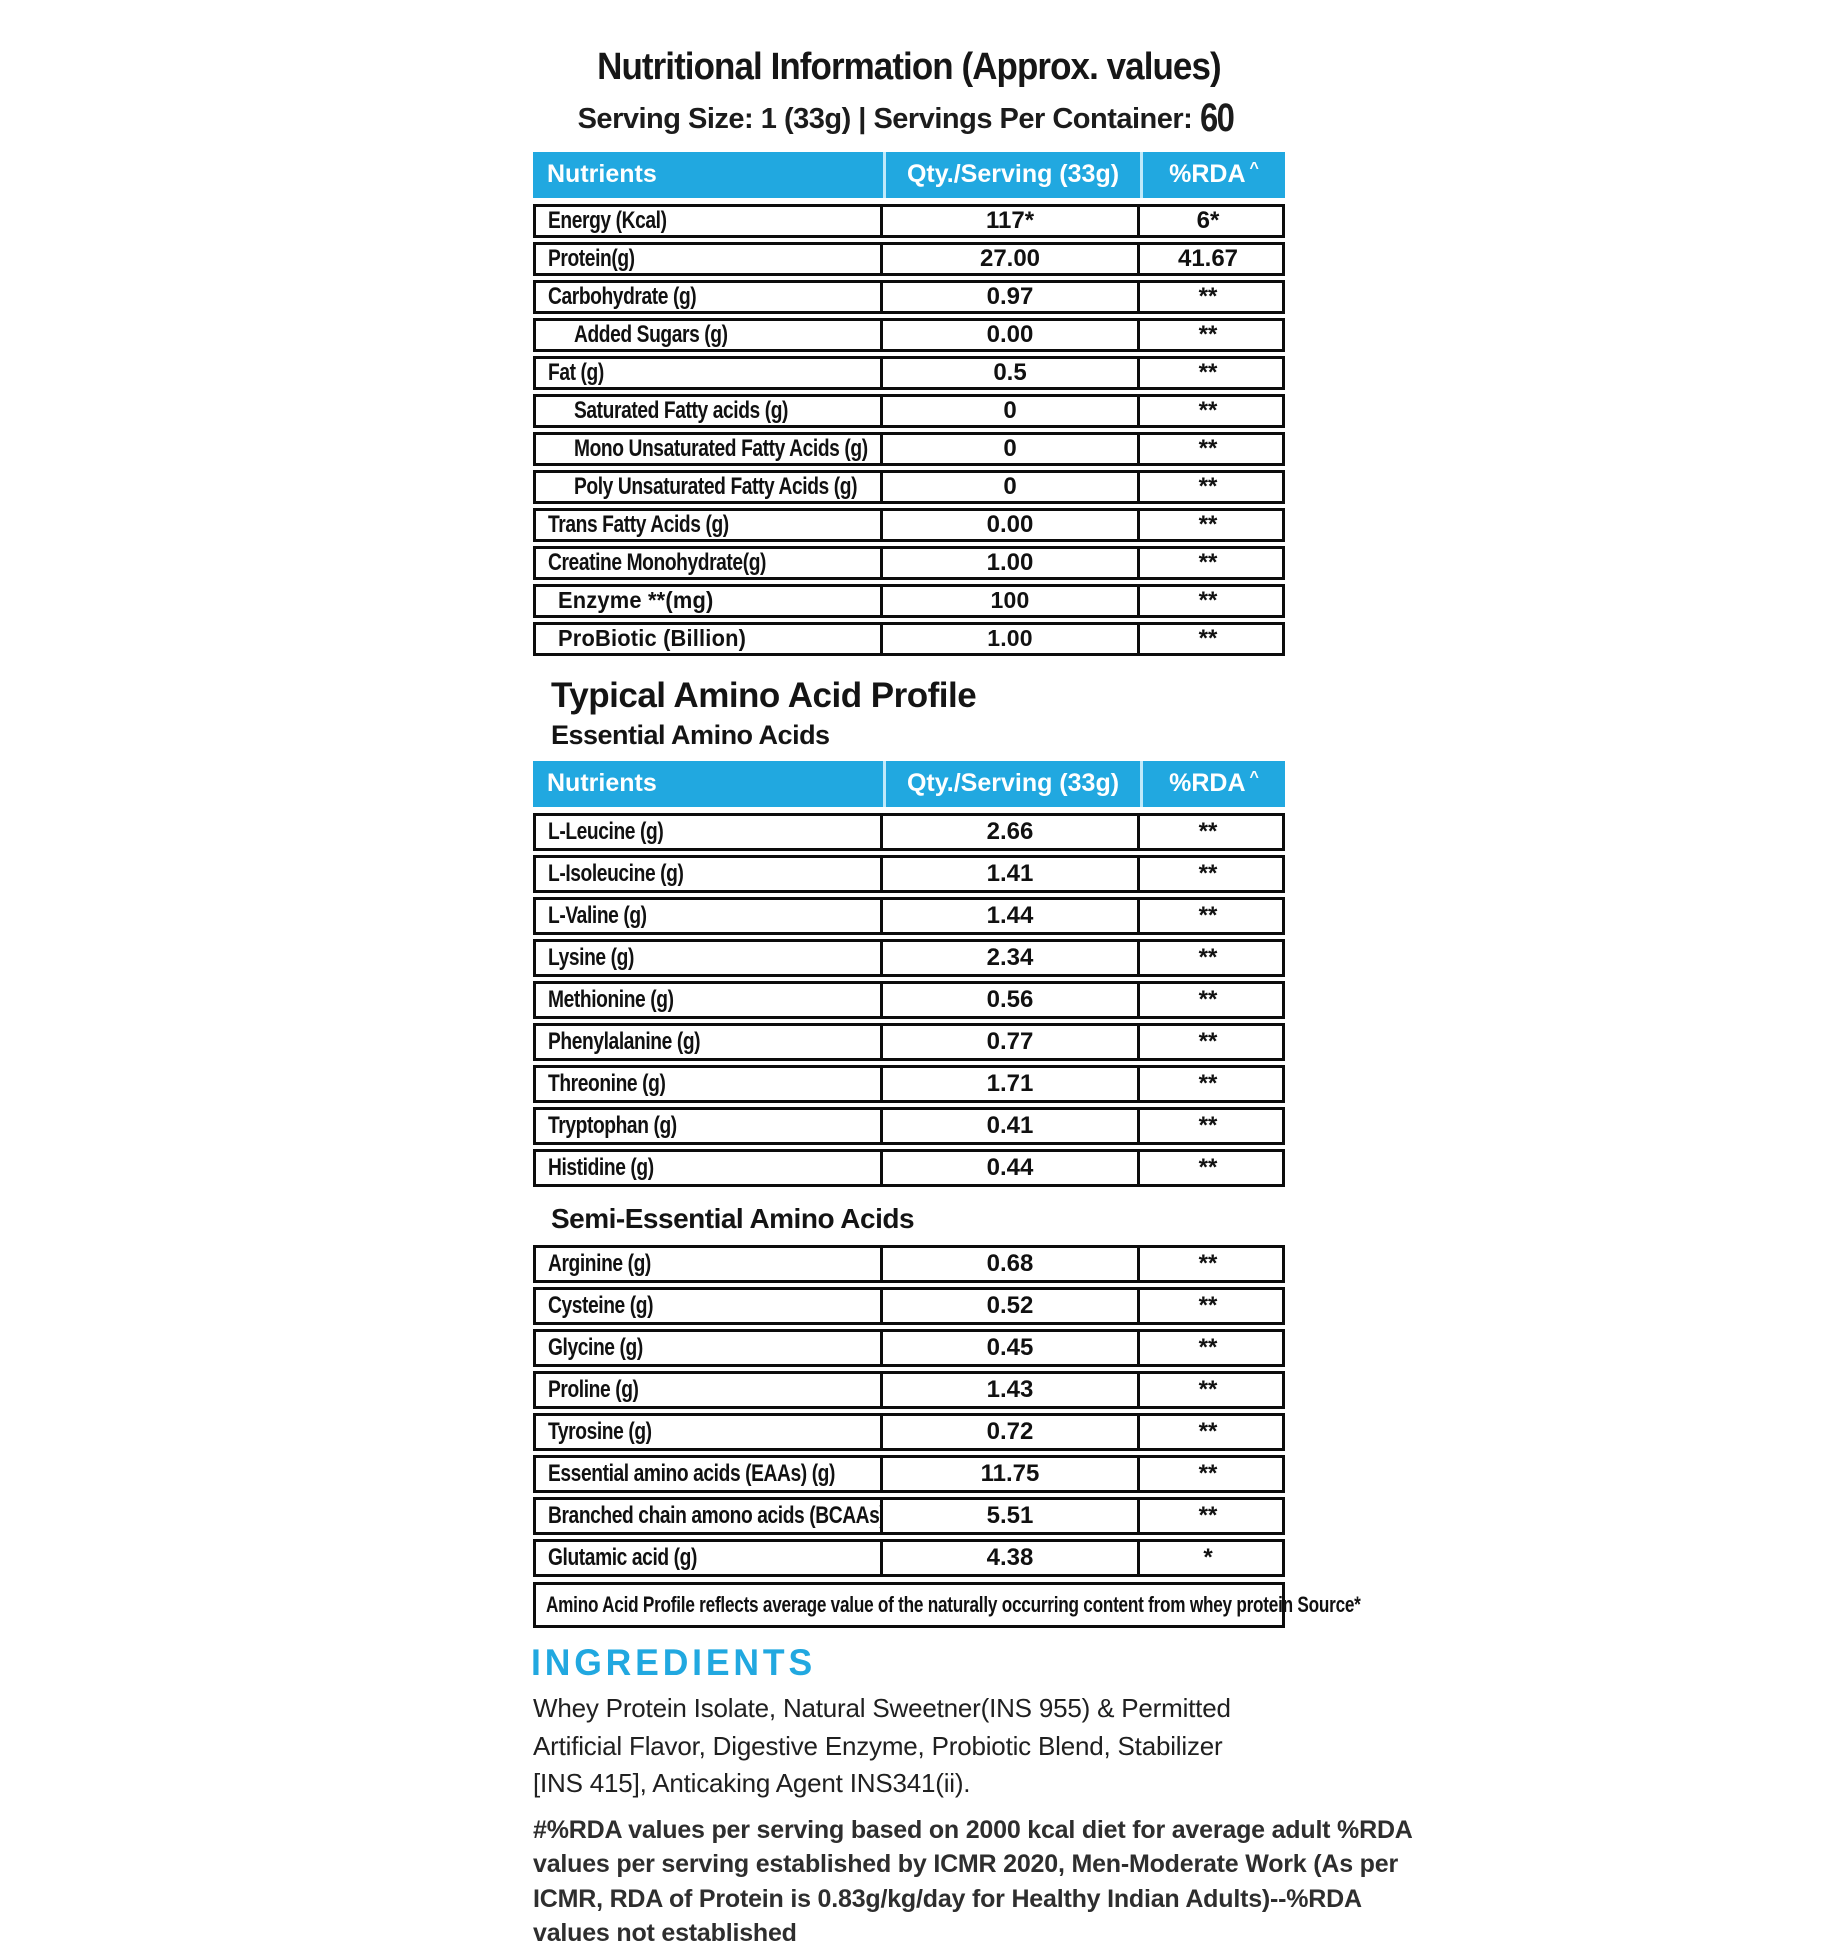  What do you see at coordinates (622, 296) in the screenshot?
I see `label-text: Carbohydrate (g)` at bounding box center [622, 296].